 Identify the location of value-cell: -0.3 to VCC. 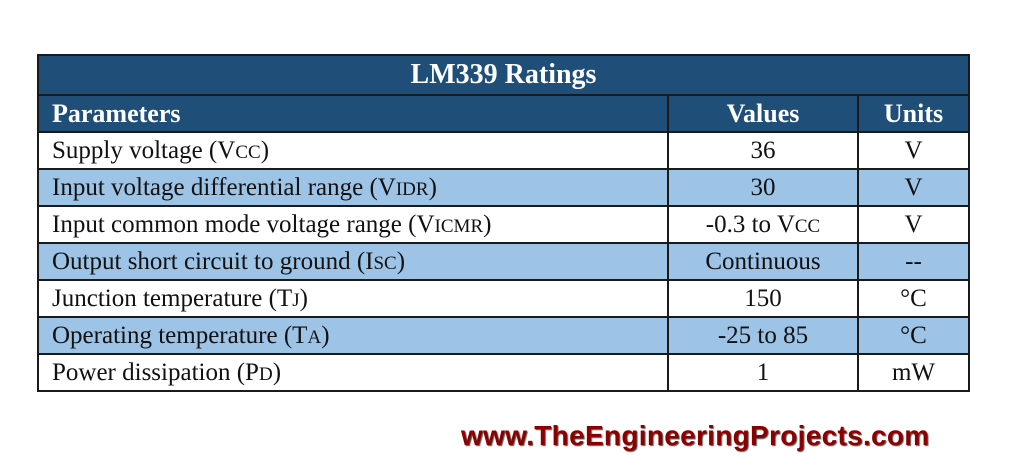
(763, 224).